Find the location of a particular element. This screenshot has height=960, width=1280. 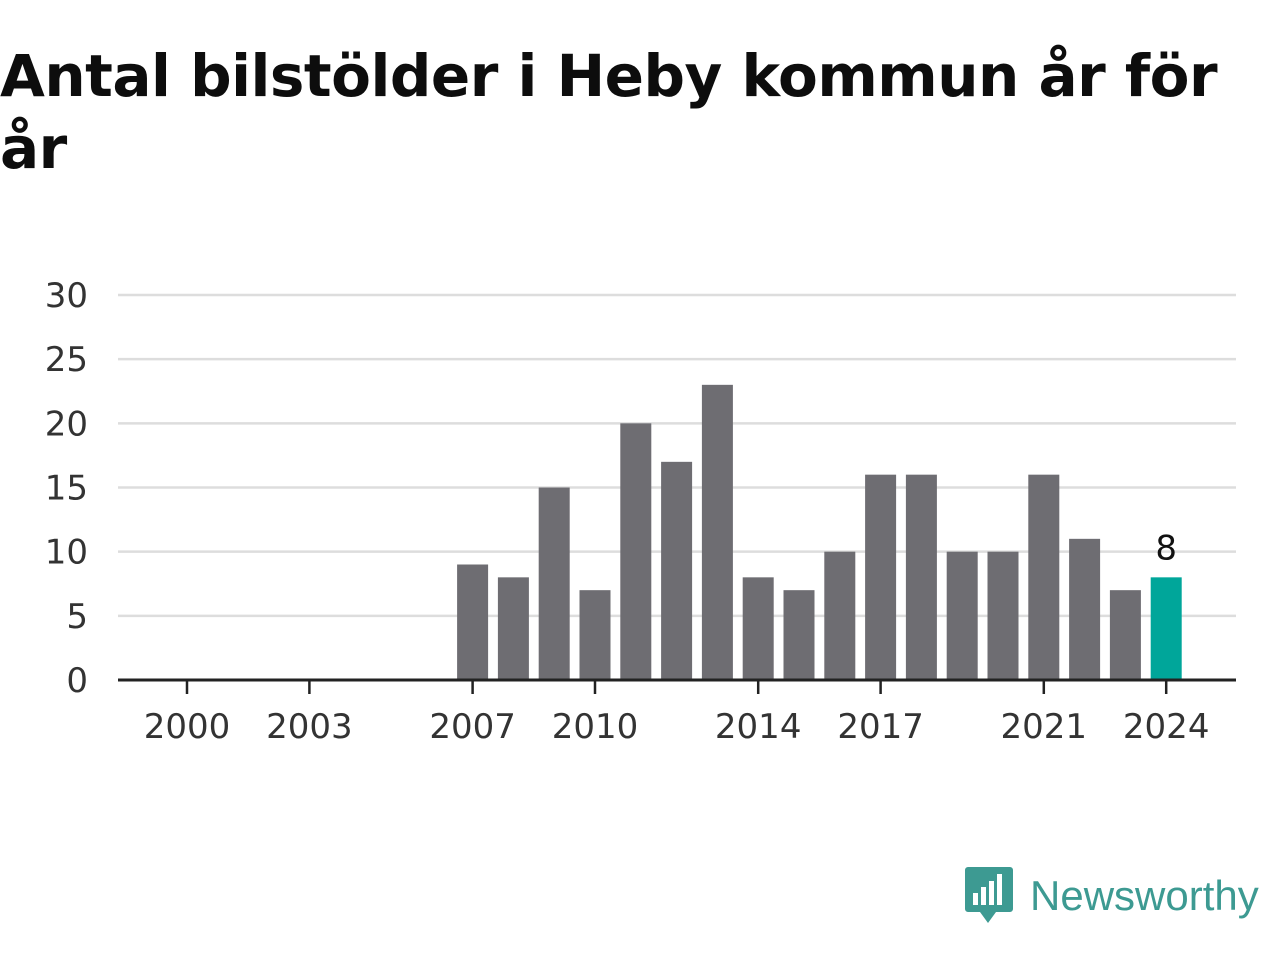

highlight-value-label: 8 is located at coordinates (1166, 548).